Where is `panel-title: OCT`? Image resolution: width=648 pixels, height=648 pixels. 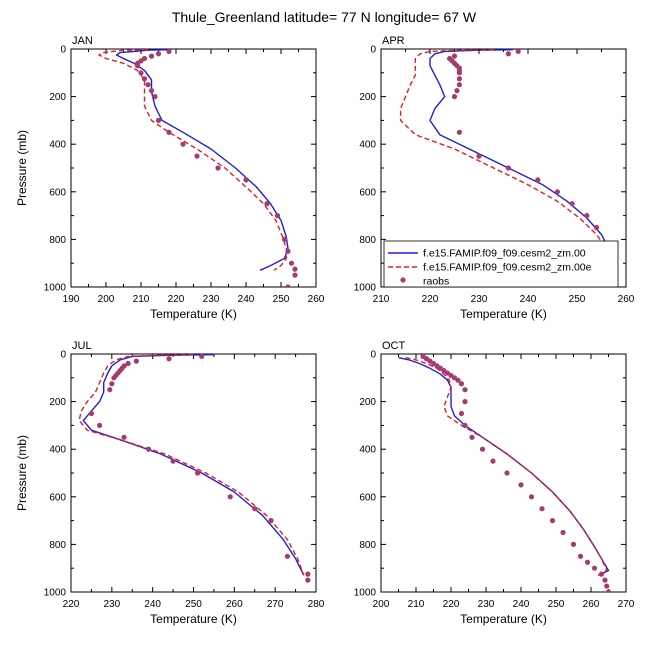
panel-title: OCT is located at coordinates (394, 346).